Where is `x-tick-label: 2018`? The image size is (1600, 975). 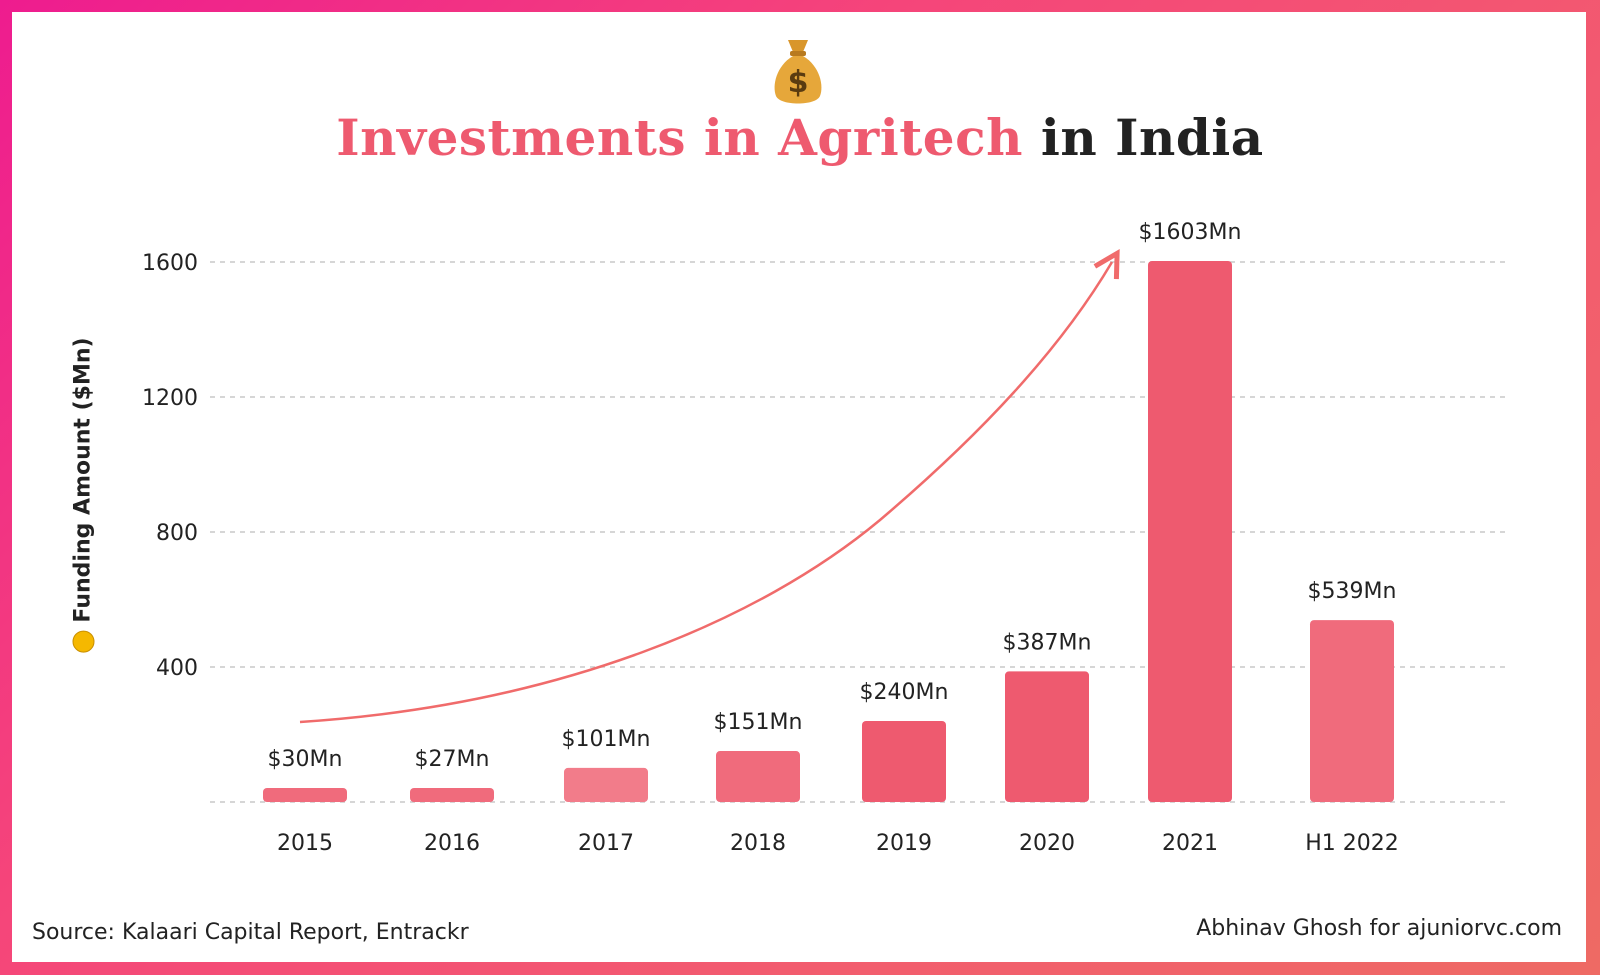 x-tick-label: 2018 is located at coordinates (758, 843).